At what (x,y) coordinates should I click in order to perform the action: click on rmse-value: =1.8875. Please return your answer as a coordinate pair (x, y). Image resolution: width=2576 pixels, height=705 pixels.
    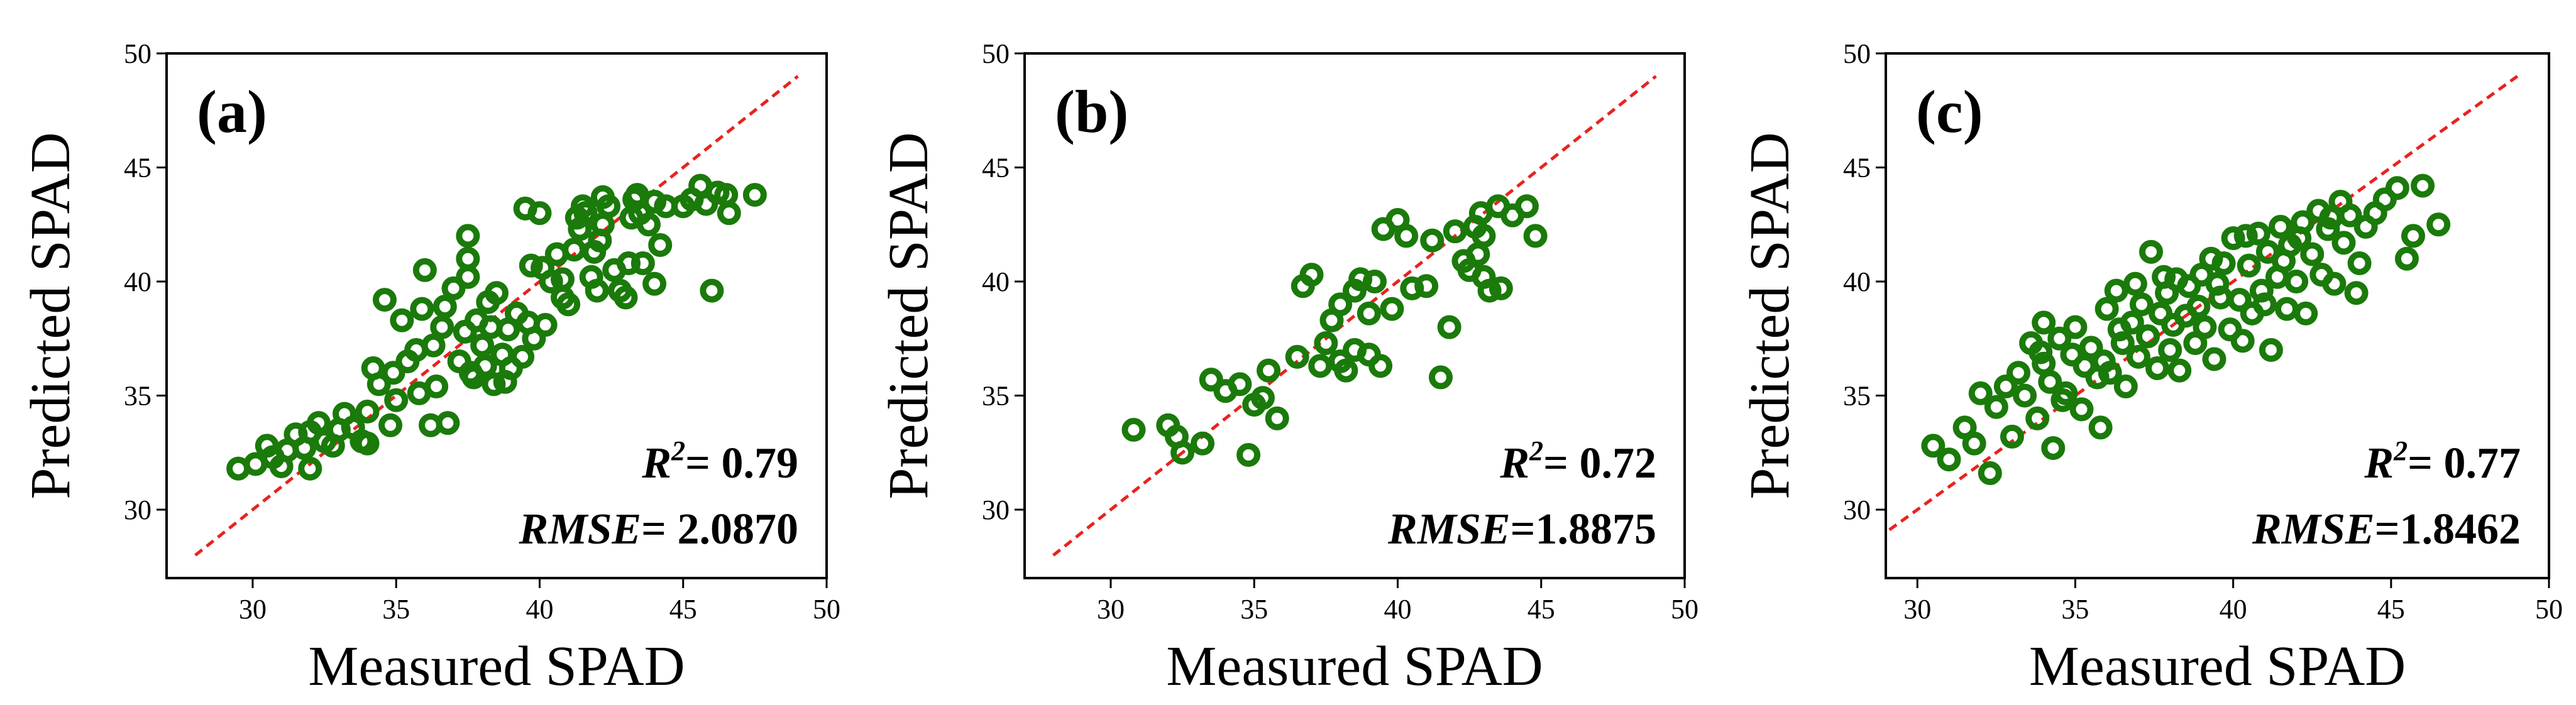
    Looking at the image, I should click on (1584, 529).